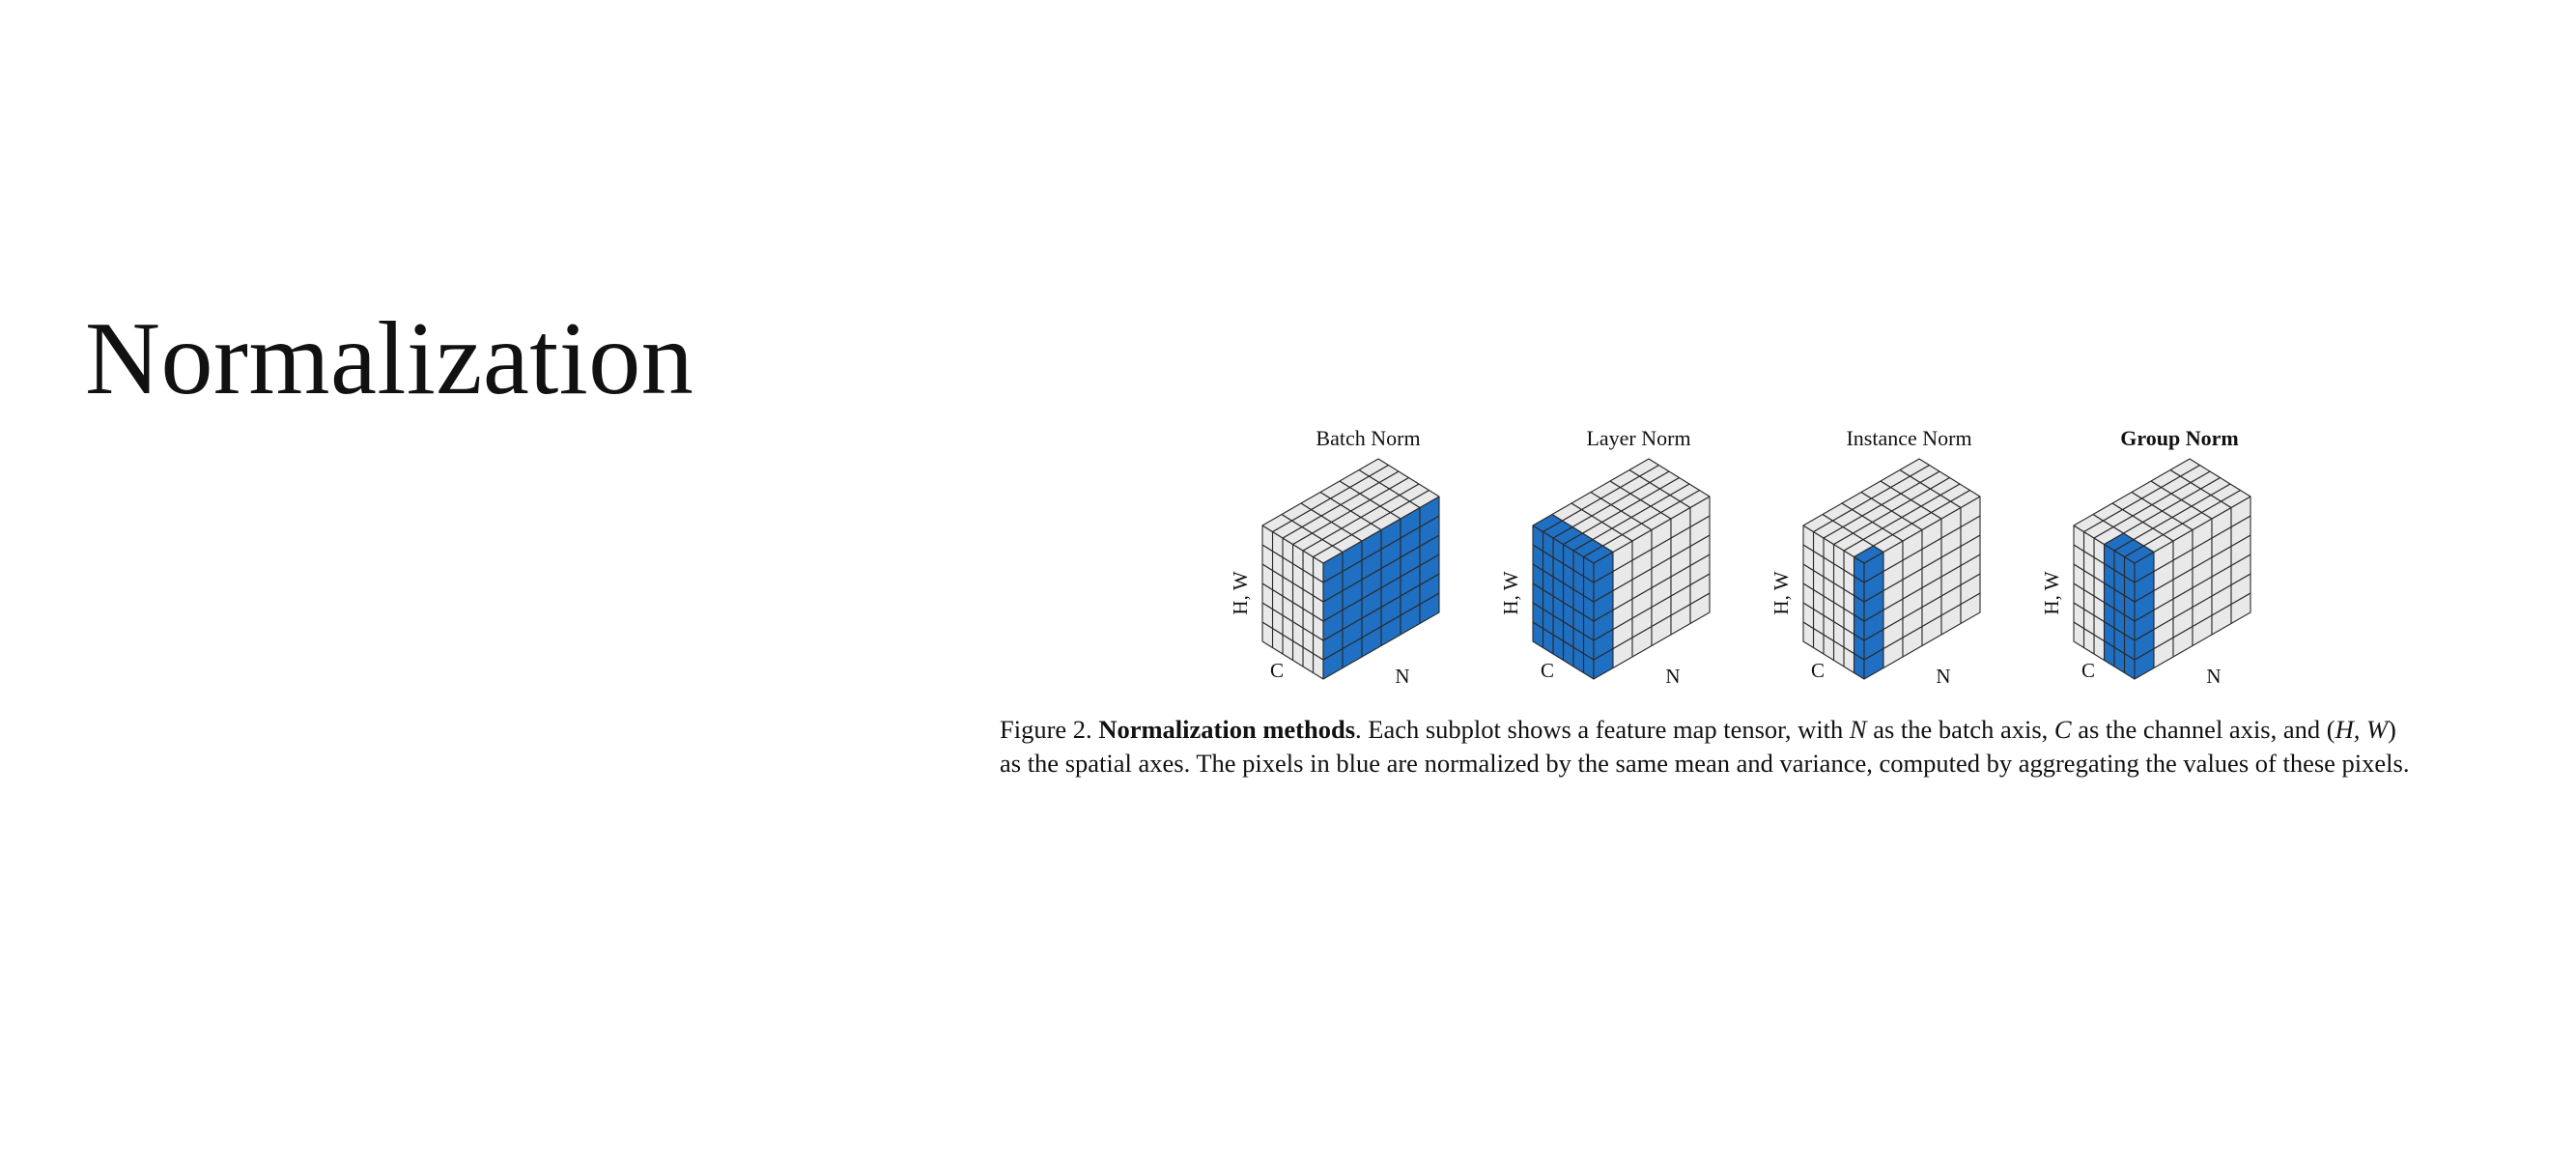 The height and width of the screenshot is (1164, 2576). I want to click on panel-title: Layer Norm, so click(1638, 438).